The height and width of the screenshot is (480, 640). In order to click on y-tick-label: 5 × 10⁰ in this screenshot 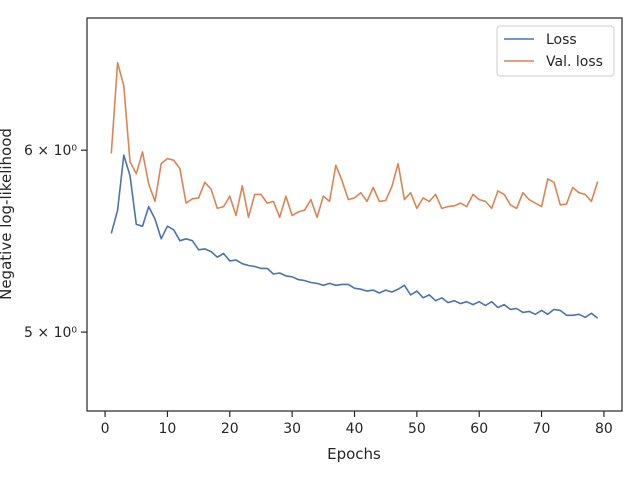, I will do `click(50, 333)`.